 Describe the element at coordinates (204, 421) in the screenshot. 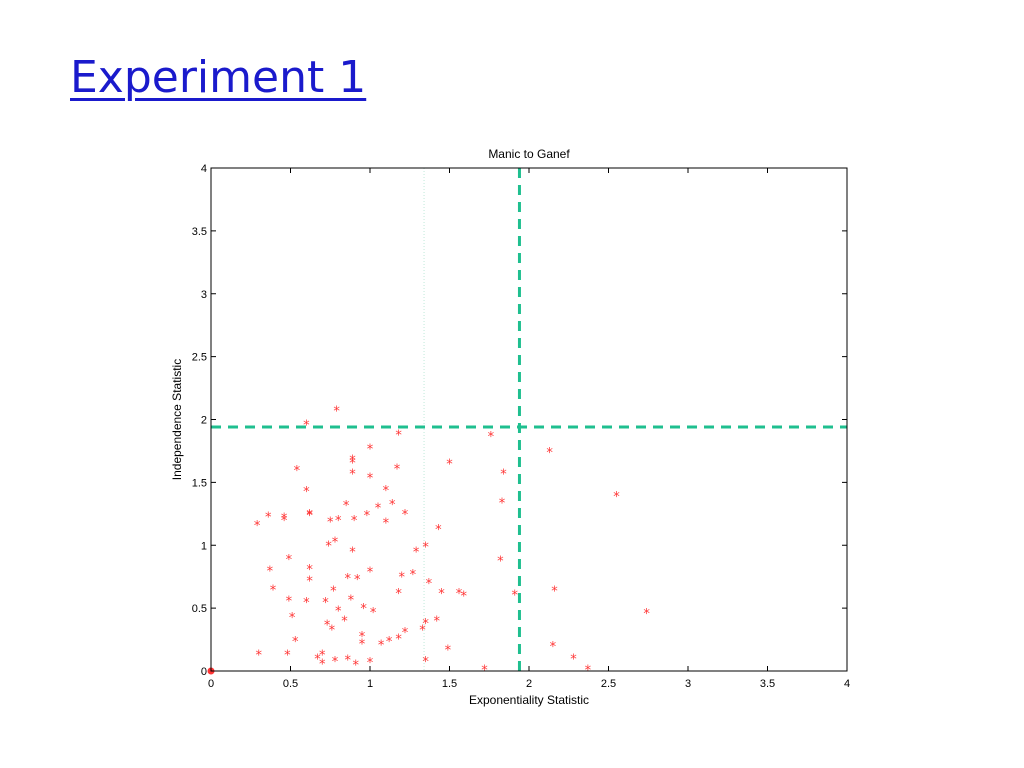

I see `y-tick-label: 2` at that location.